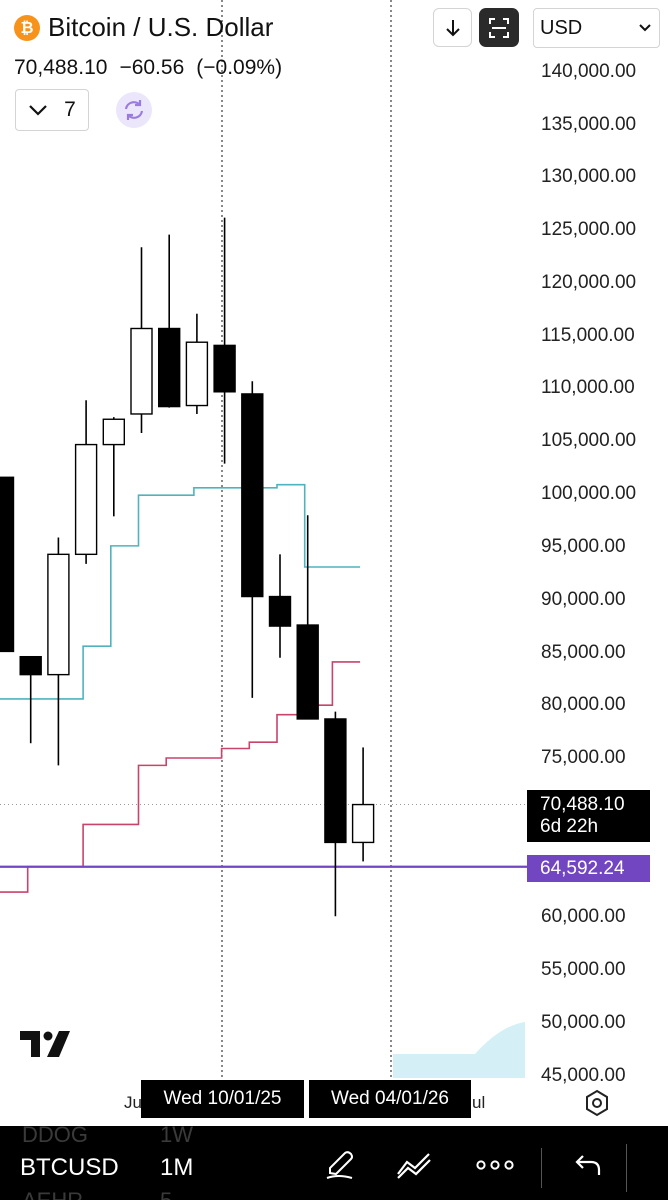 Image resolution: width=668 pixels, height=1200 pixels. Describe the element at coordinates (180, 591) in the screenshot. I see `upper-band-line` at that location.